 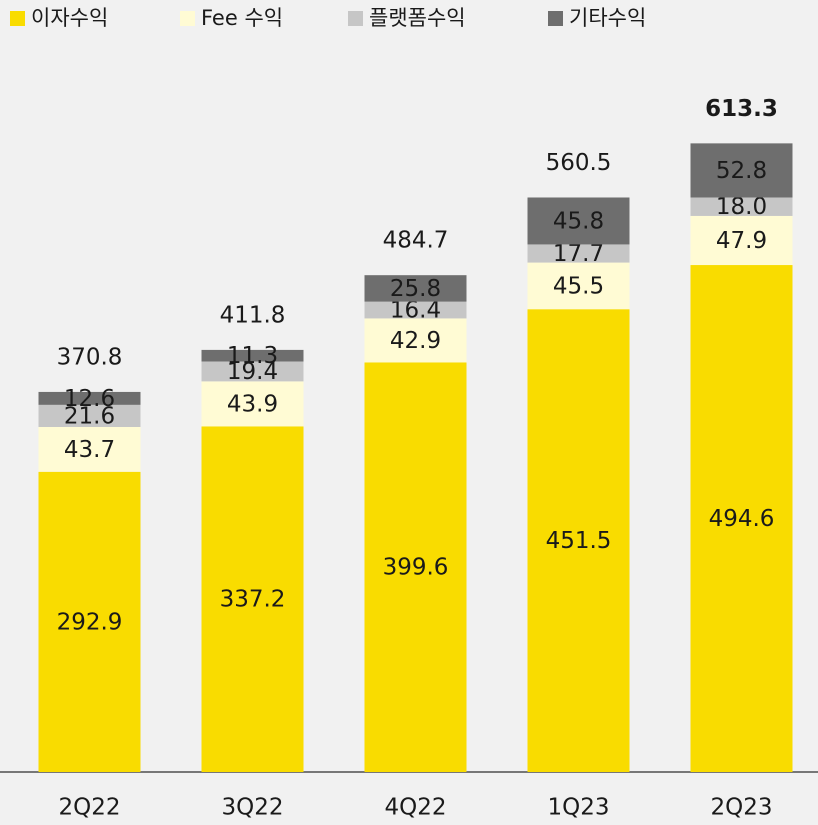 I want to click on data-label: 494.6, so click(x=742, y=519).